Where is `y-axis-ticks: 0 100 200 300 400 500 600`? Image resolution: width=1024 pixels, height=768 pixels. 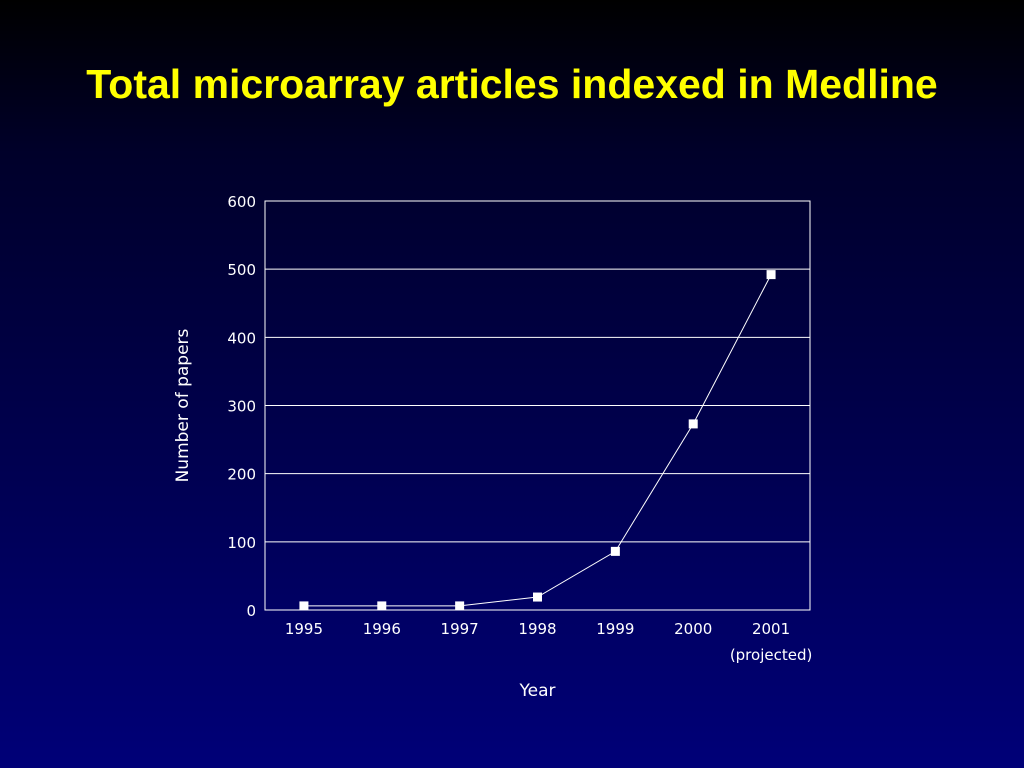
y-axis-ticks: 0 100 200 300 400 500 600 is located at coordinates (241, 406).